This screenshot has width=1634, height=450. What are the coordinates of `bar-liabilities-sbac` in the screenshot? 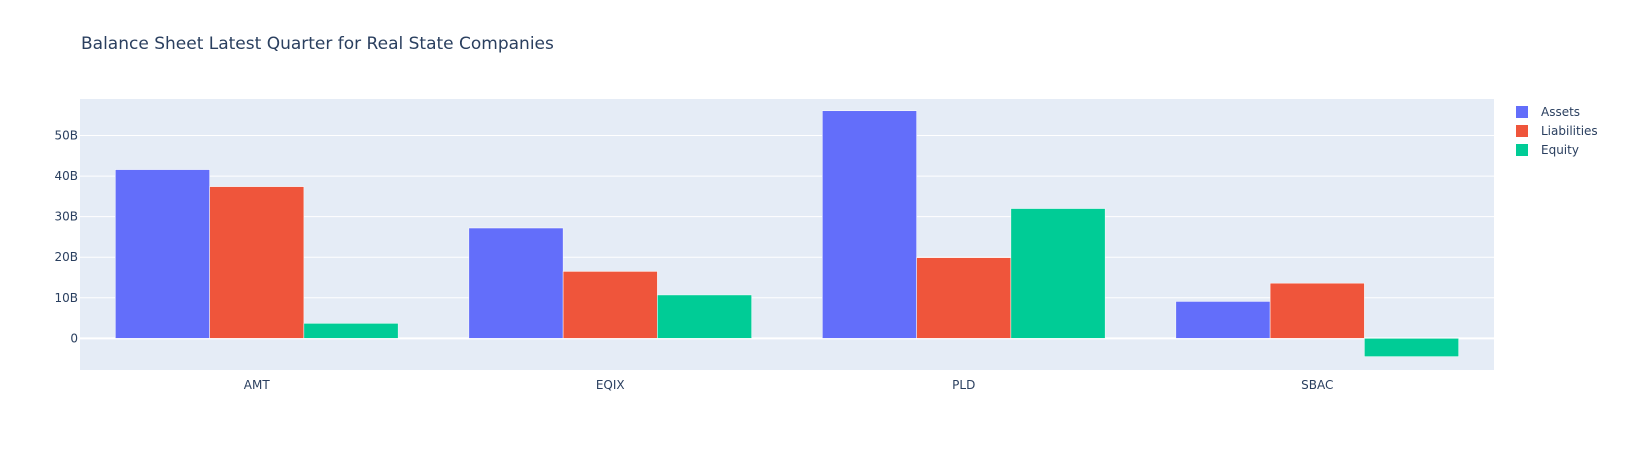 It's located at (1317, 310).